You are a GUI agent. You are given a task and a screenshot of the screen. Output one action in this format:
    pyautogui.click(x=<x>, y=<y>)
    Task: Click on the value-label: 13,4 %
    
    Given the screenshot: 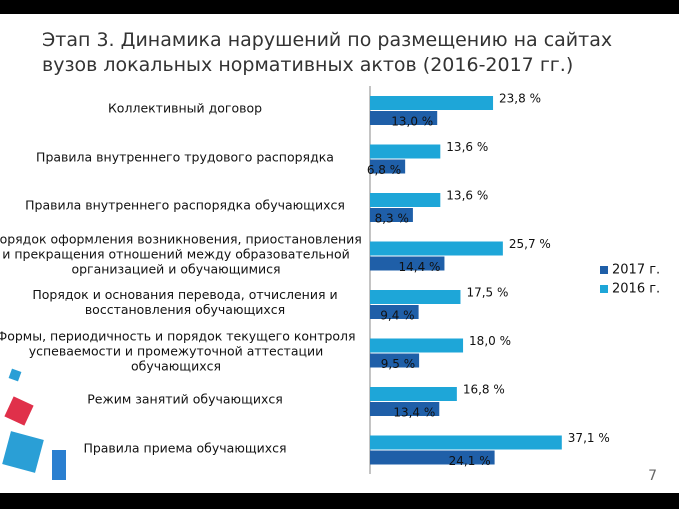 What is the action you would take?
    pyautogui.click(x=414, y=413)
    